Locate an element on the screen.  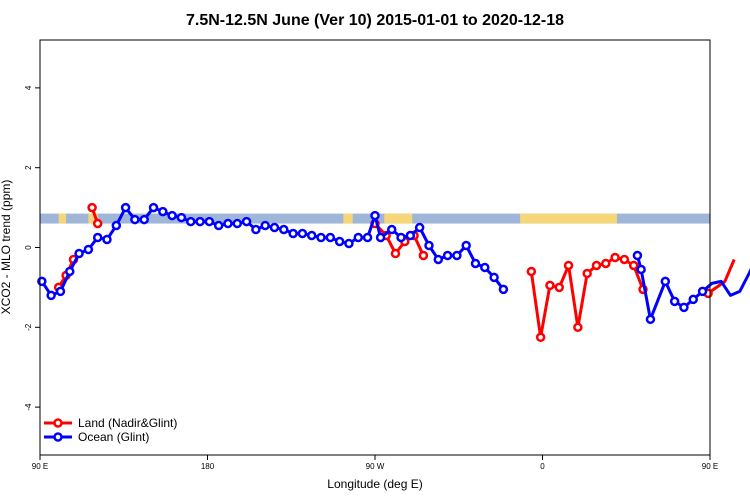
x-axis: 90 E 180 90 W 0 90 E is located at coordinates (375, 463).